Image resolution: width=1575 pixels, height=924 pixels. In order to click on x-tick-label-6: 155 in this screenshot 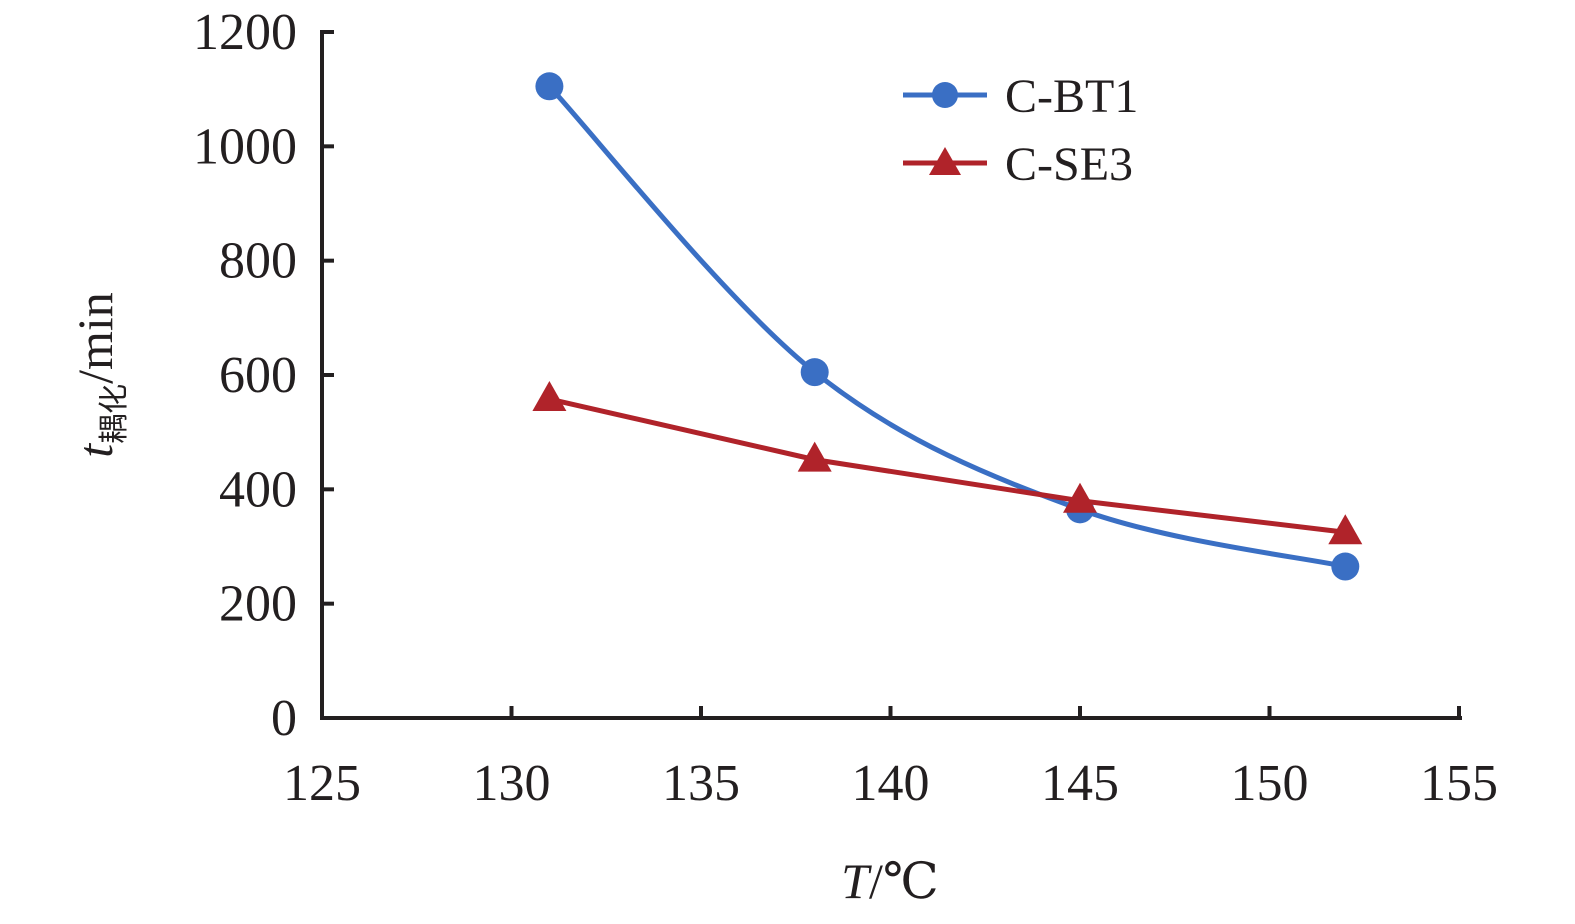, I will do `click(1459, 783)`.